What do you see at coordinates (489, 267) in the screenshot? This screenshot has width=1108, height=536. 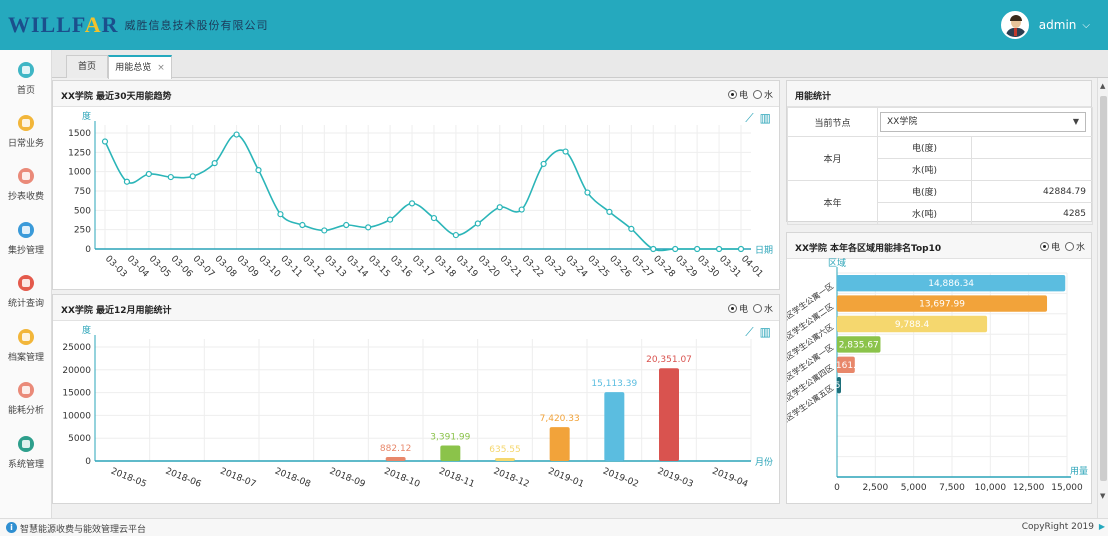 I see `x-tick-label: 03-20` at bounding box center [489, 267].